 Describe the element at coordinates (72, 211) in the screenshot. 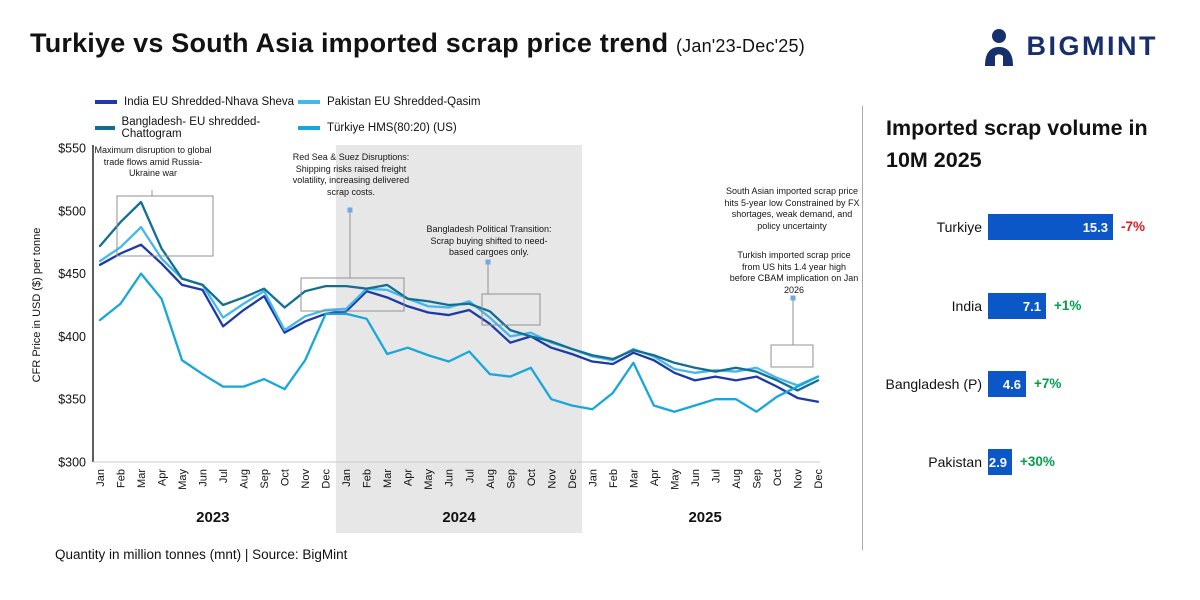

I see `svg-text: $500` at that location.